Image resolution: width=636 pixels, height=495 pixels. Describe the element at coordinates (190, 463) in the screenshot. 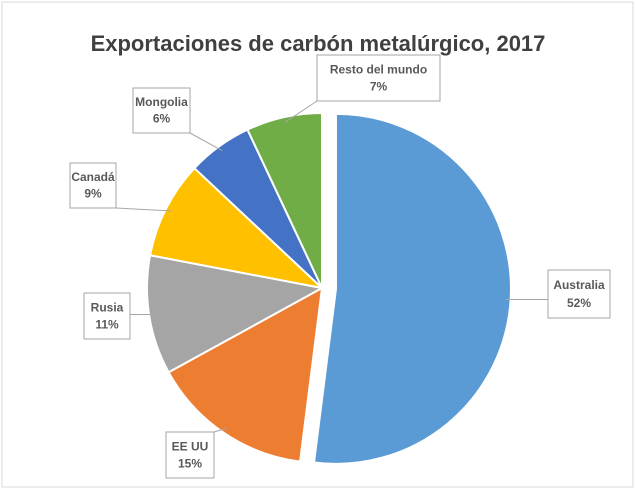

I see `value-label: 15%` at that location.